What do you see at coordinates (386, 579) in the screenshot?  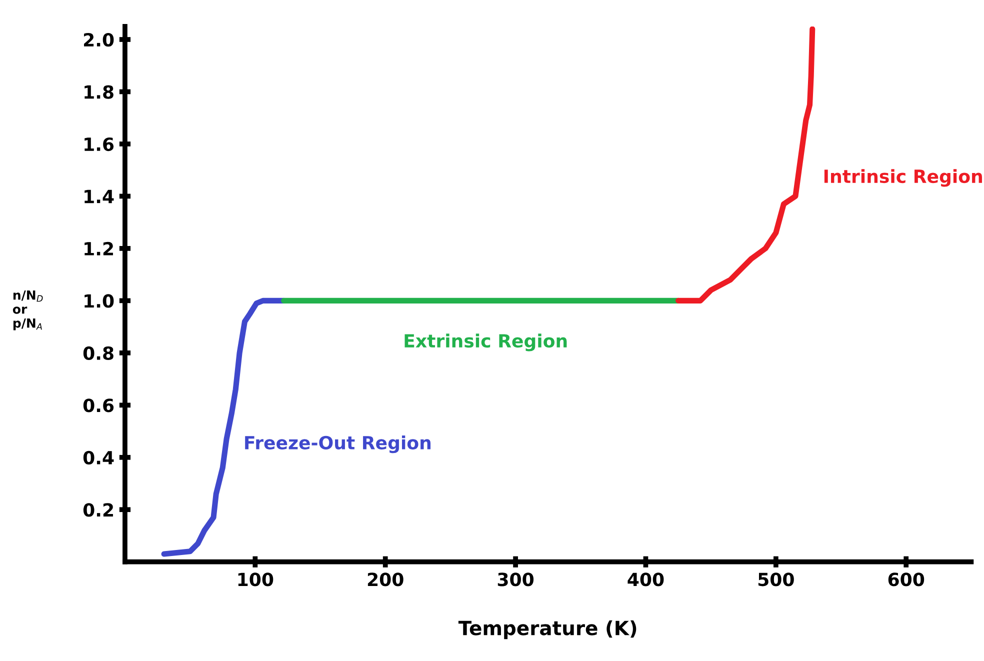 I see `x-tick-label: 200` at bounding box center [386, 579].